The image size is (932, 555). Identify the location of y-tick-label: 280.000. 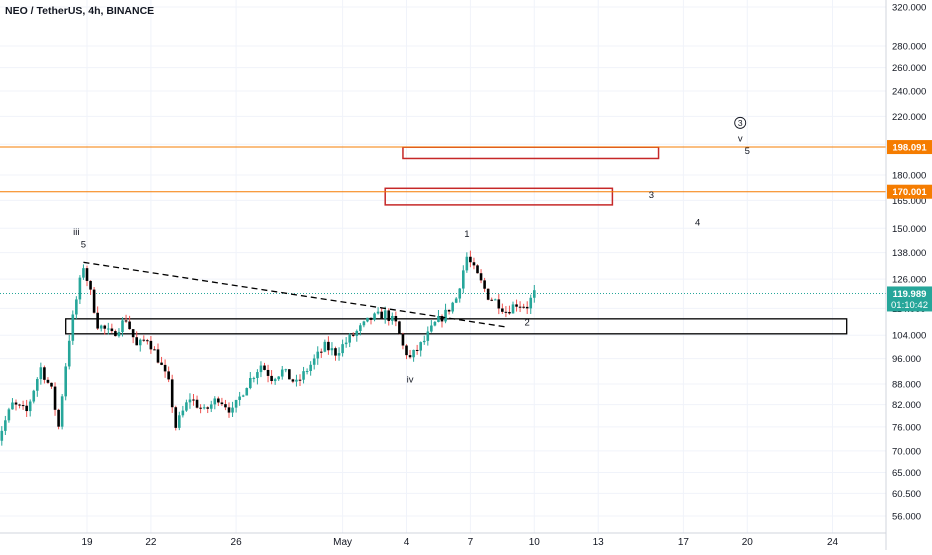
(909, 46).